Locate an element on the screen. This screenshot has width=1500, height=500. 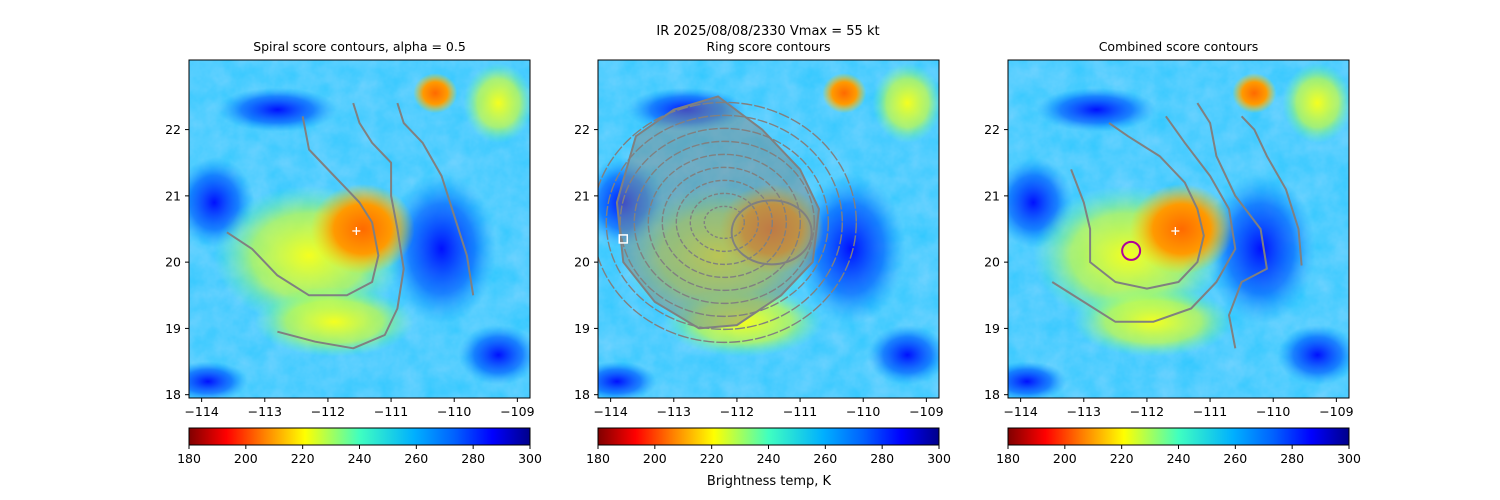
ring-score-contours is located at coordinates (727, 219).